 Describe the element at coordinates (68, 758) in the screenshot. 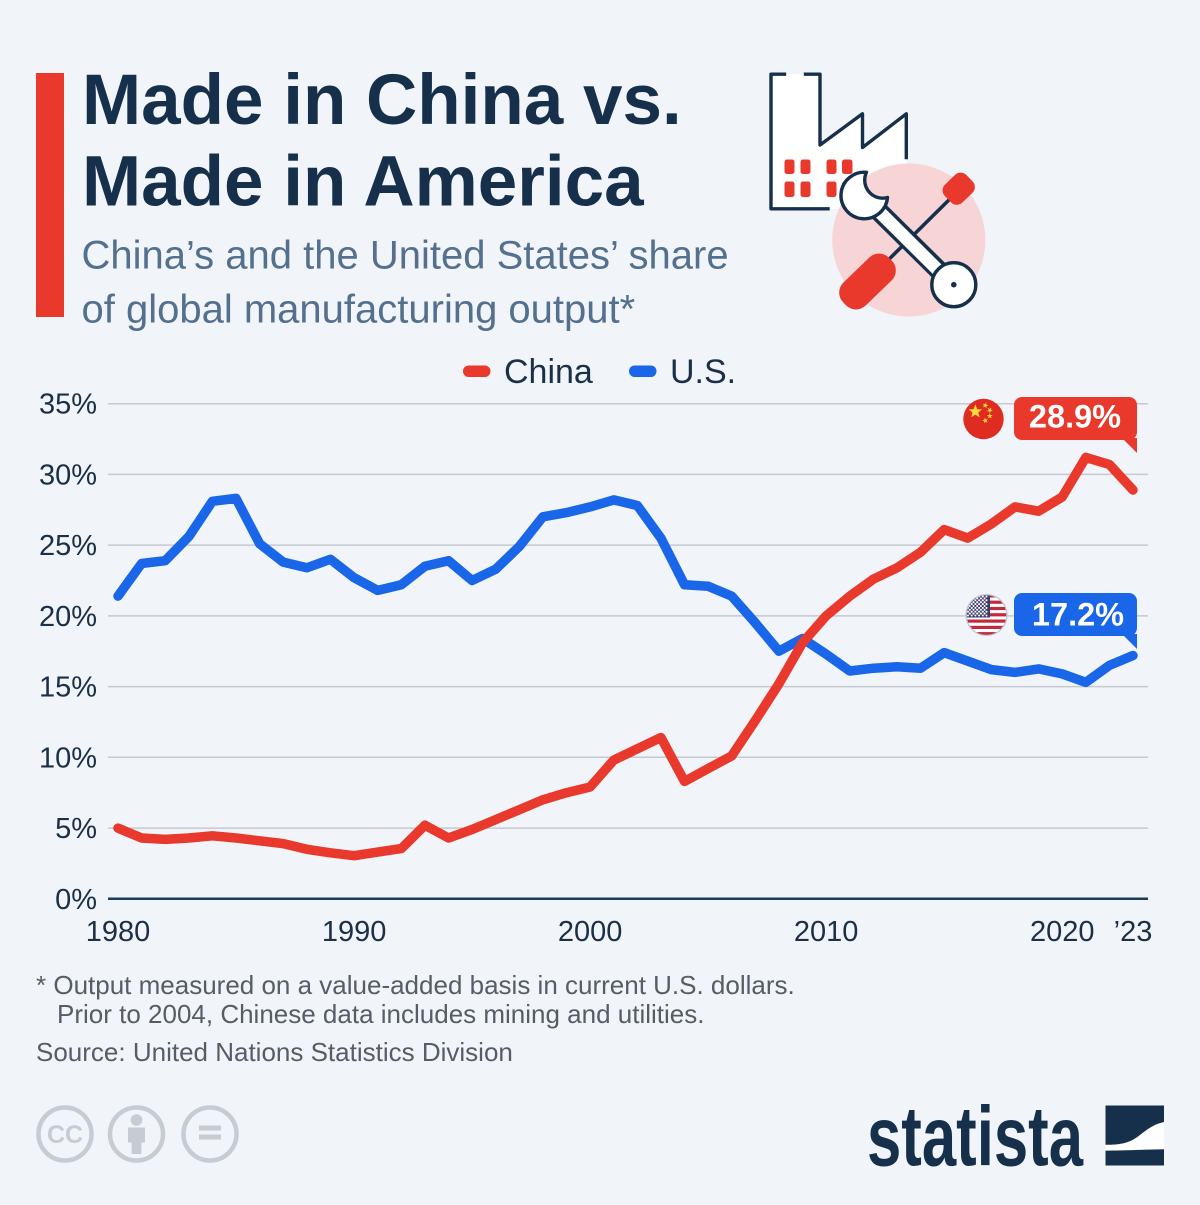

I see `svg-text: 10%` at that location.